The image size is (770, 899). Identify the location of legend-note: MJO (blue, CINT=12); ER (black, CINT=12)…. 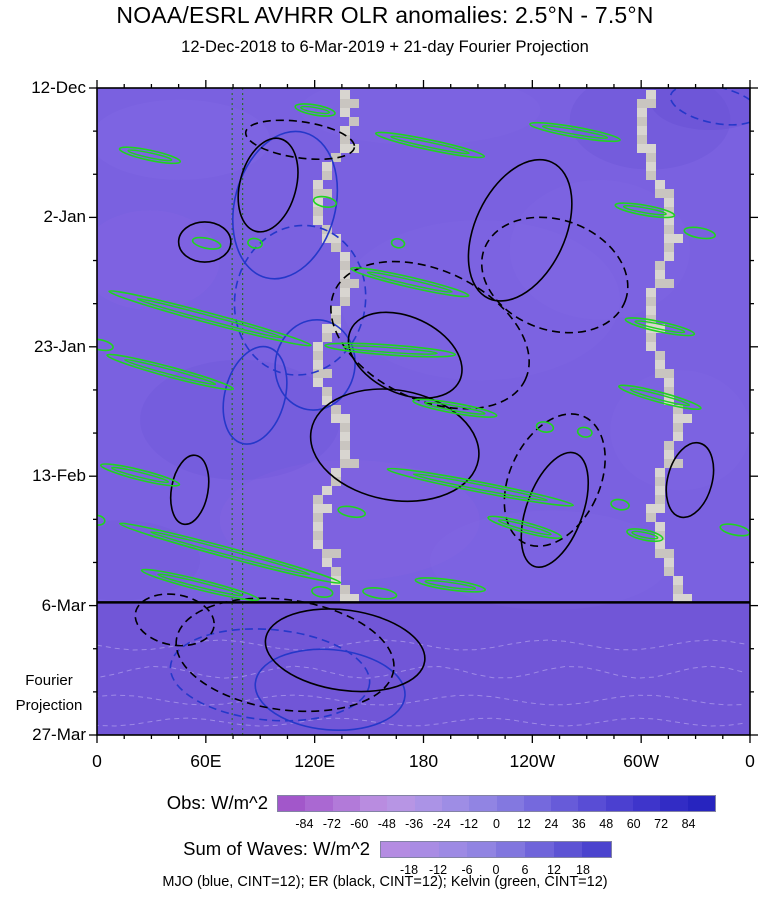
(385, 882).